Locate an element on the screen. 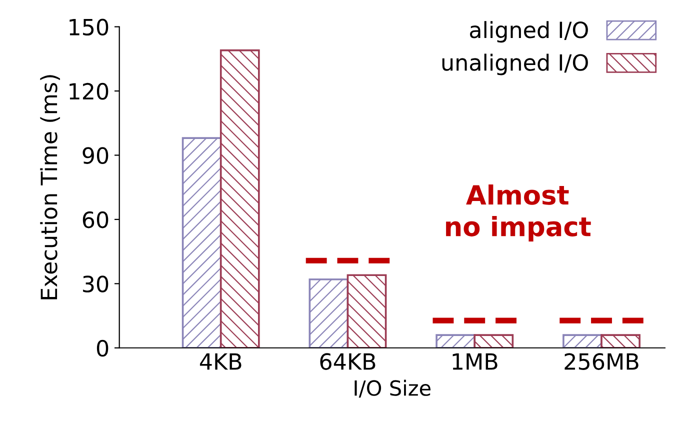 This screenshot has height=446, width=682. legend-label: unaligned I/O is located at coordinates (515, 65).